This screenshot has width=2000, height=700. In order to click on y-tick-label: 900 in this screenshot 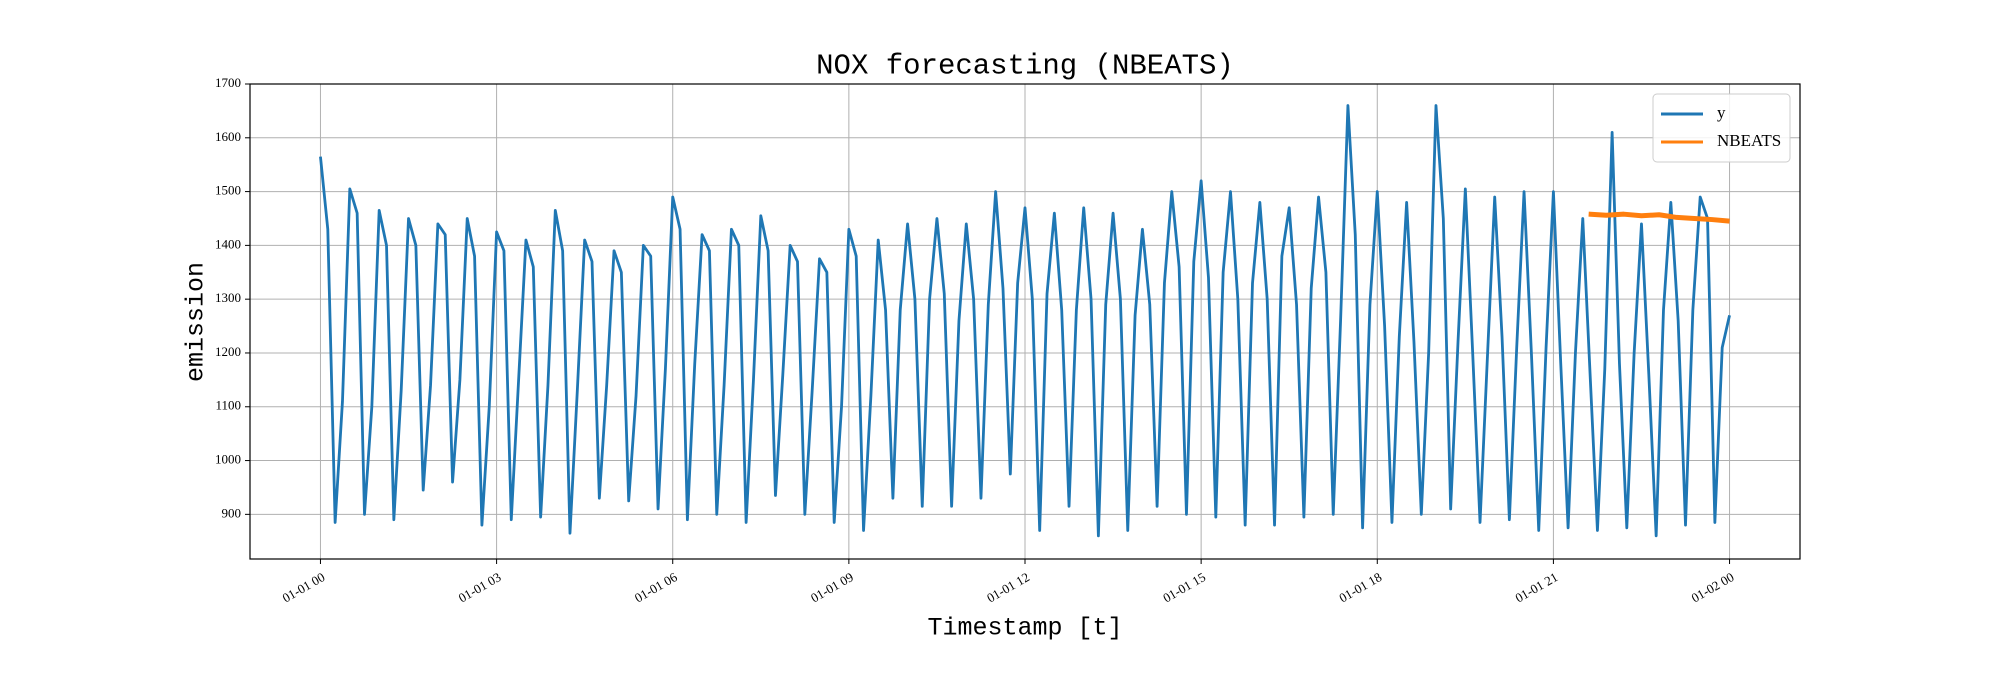, I will do `click(232, 512)`.